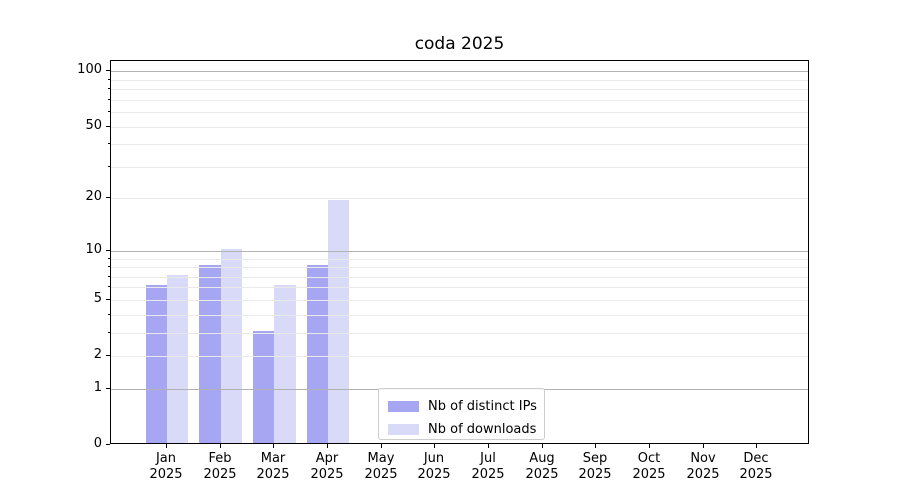  I want to click on x-tick-month: Apr, so click(327, 458).